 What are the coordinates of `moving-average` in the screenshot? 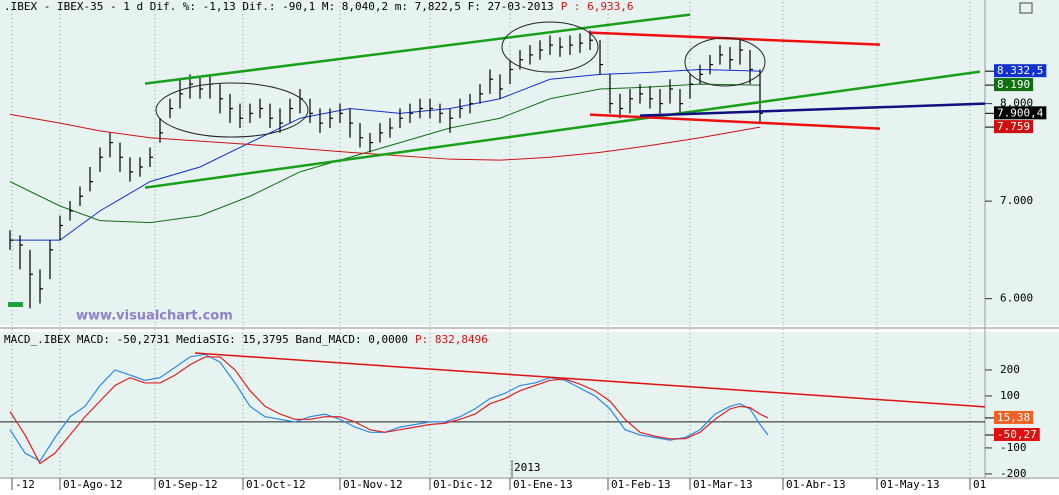 It's located at (385, 137).